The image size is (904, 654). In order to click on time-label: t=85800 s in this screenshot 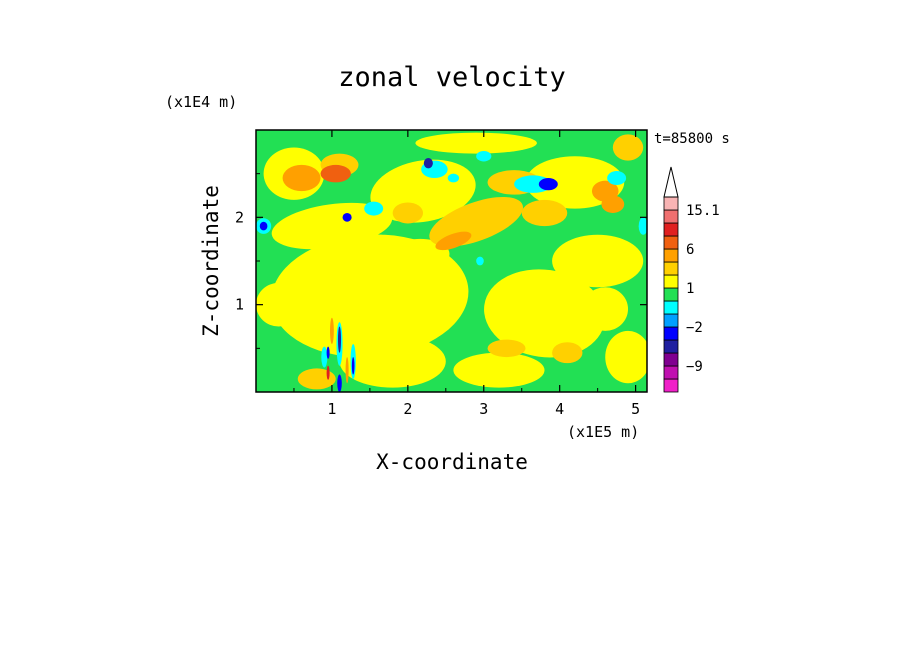, I will do `click(692, 139)`.